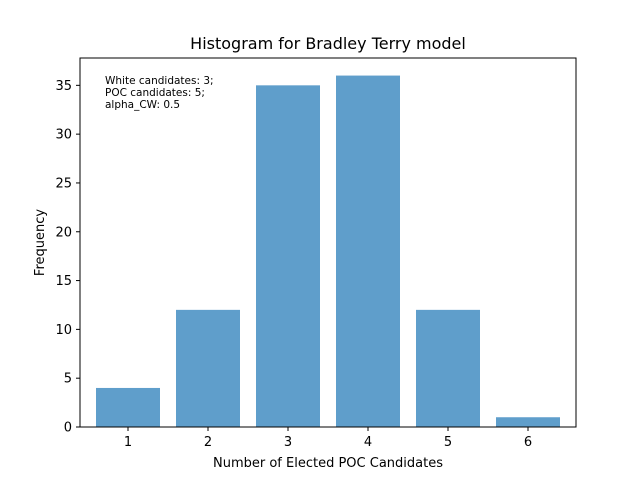  I want to click on y-tick-label: 30, so click(63, 135).